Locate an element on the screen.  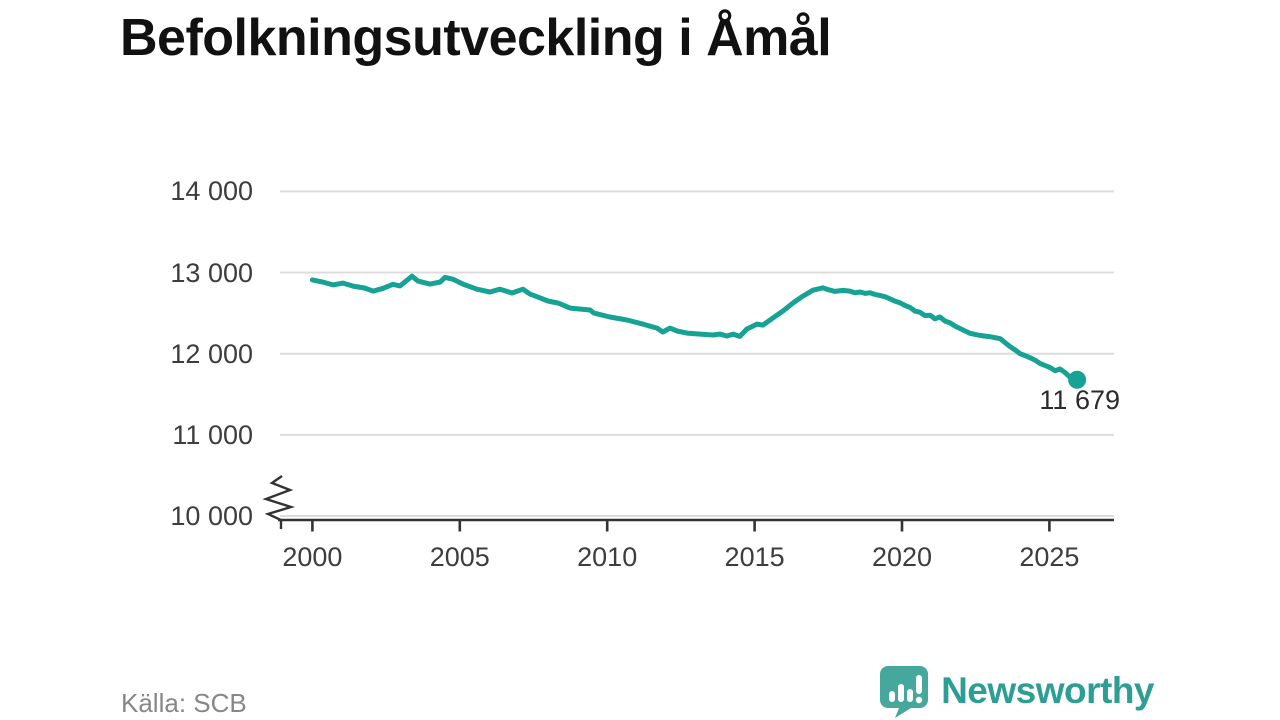
x-tick-label: 2020 is located at coordinates (902, 557).